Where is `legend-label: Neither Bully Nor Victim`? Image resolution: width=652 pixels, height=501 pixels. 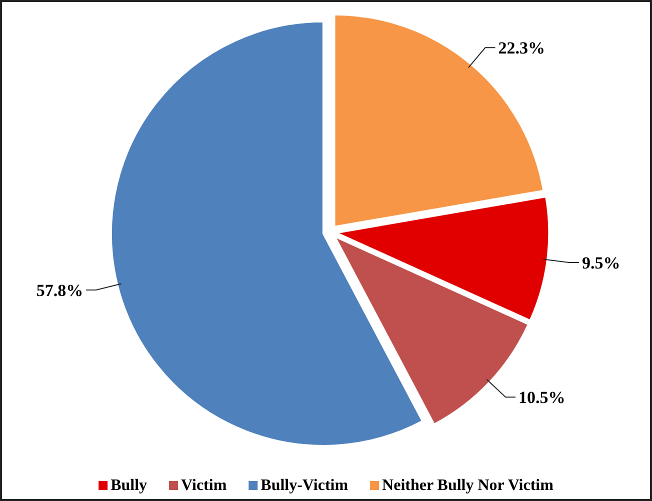 legend-label: Neither Bully Nor Victim is located at coordinates (468, 485).